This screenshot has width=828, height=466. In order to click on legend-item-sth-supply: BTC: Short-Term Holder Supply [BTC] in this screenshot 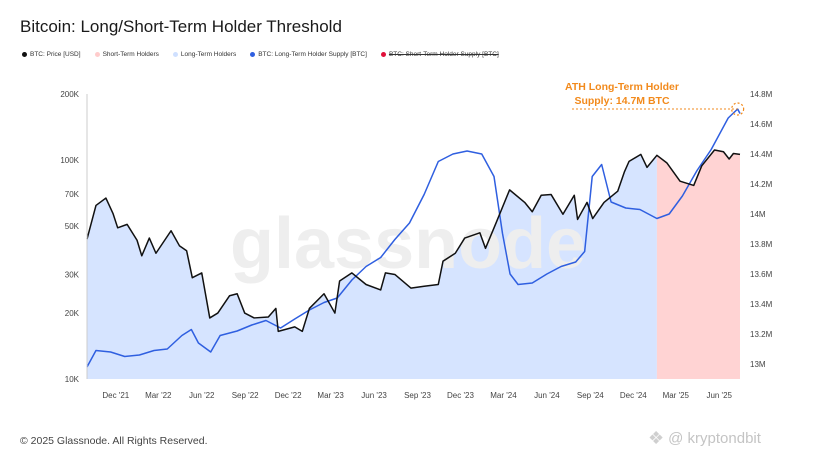, I will do `click(439, 54)`.